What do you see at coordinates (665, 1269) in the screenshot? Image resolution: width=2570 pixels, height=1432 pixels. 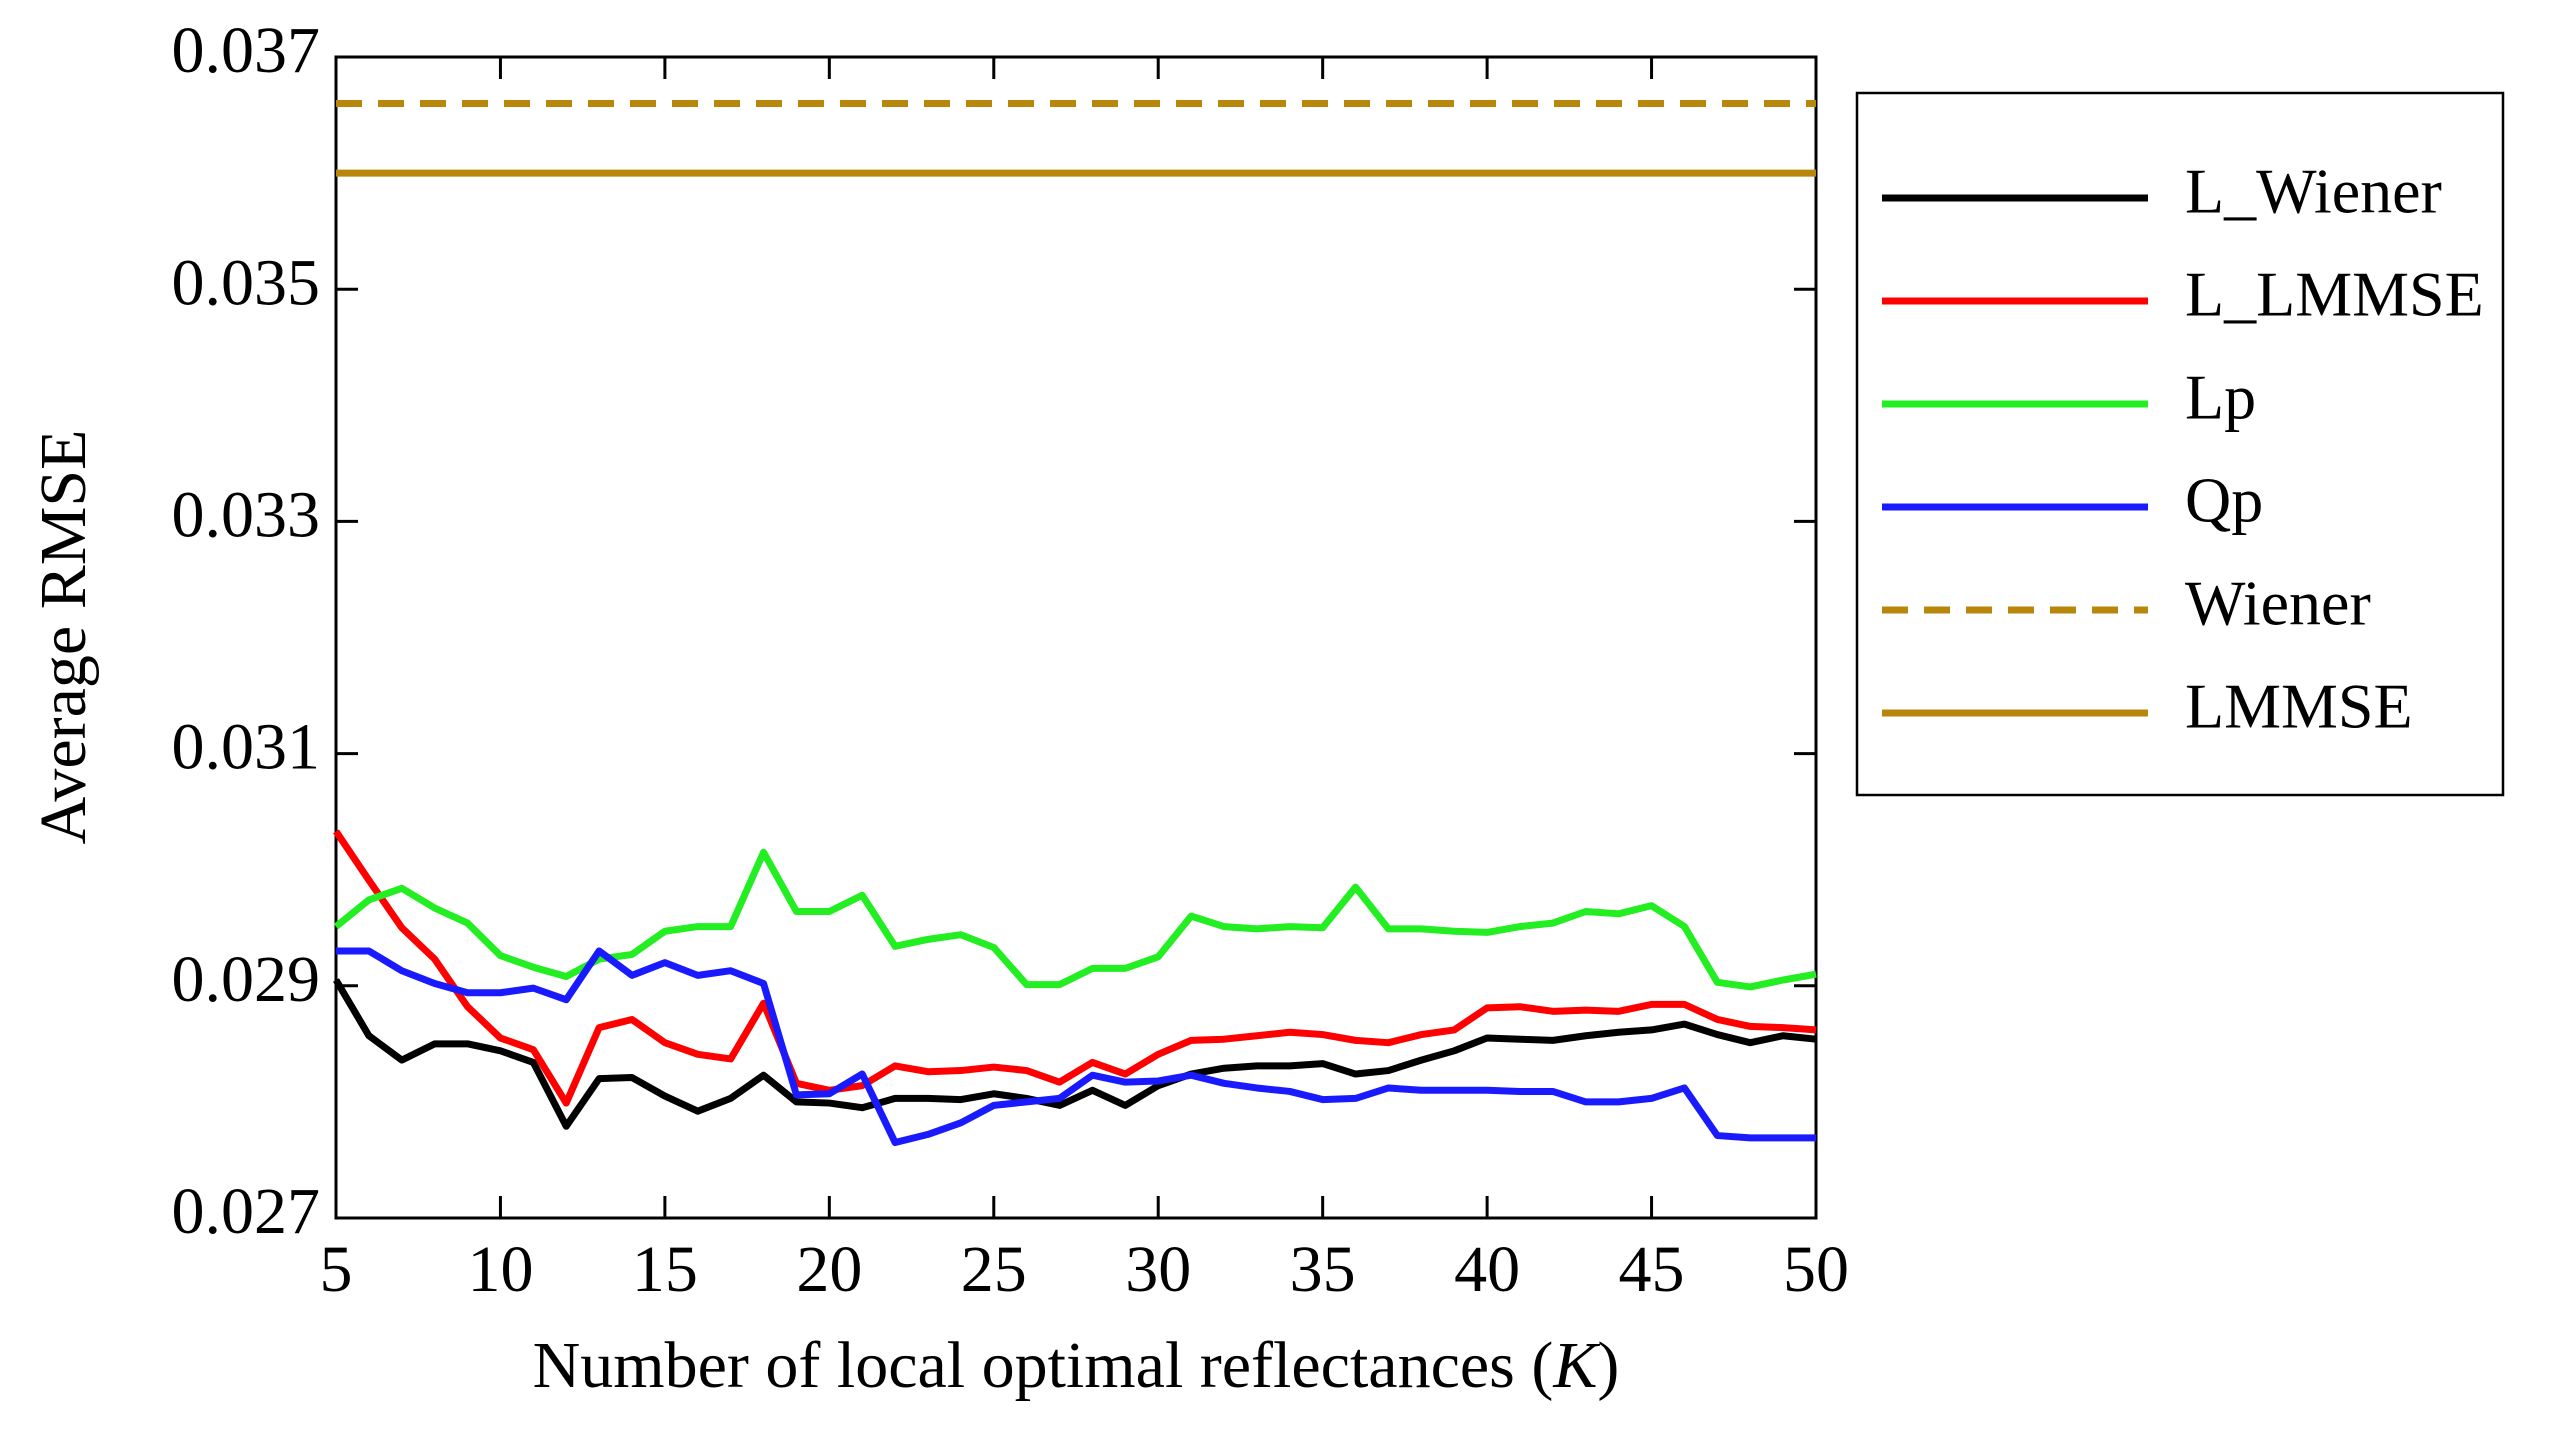 I see `x-tick-label: 15` at bounding box center [665, 1269].